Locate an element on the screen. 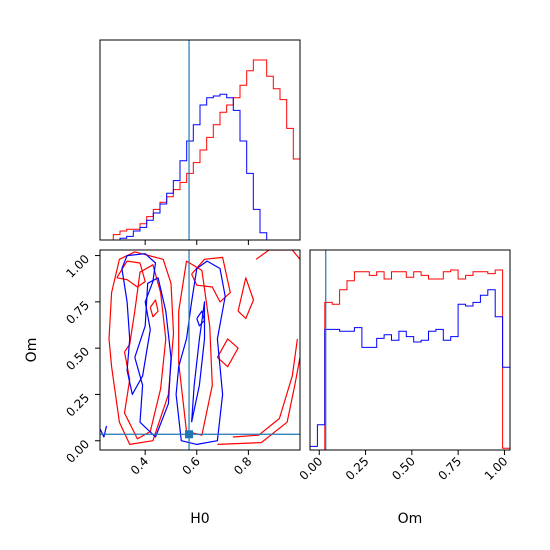 The height and width of the screenshot is (550, 550). om-hist-red-series is located at coordinates (410, 360).